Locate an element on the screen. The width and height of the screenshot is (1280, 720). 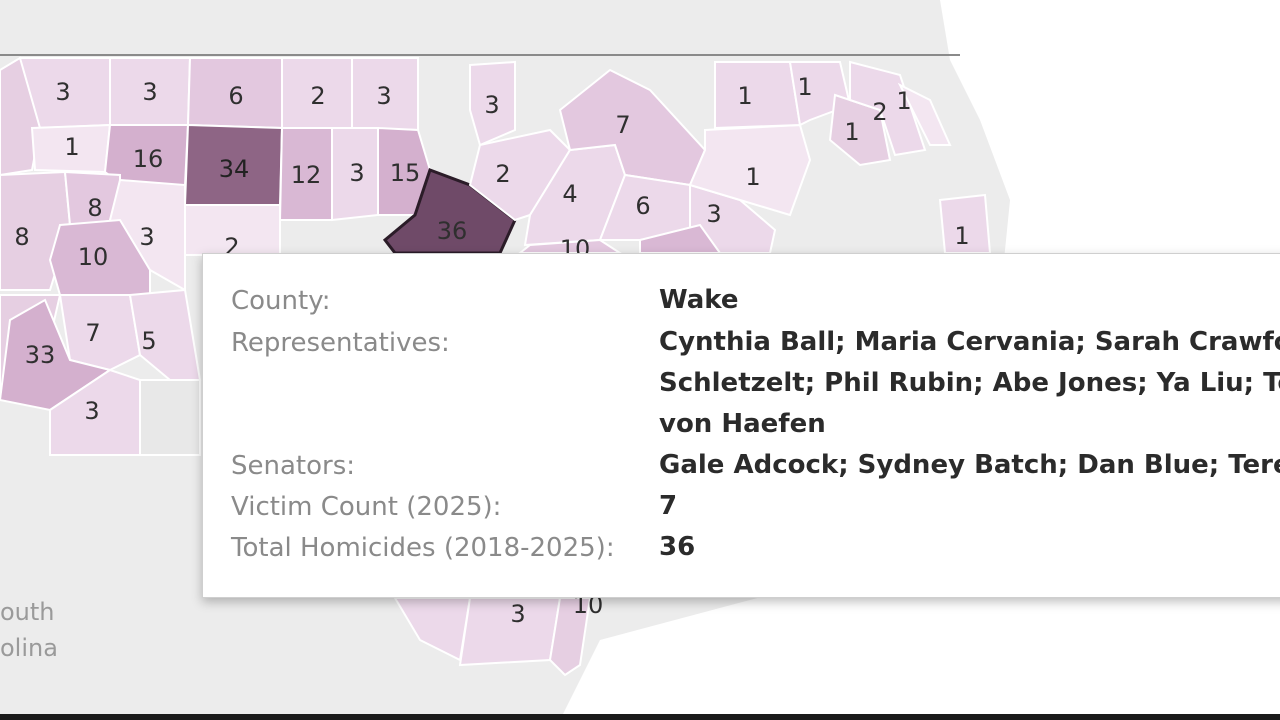
tooltip-value: Wake is located at coordinates (699, 300).